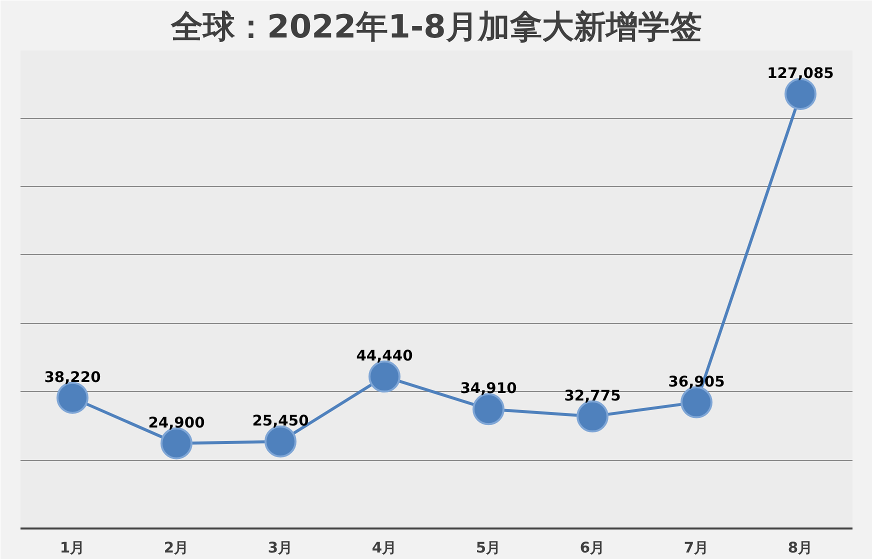 Image resolution: width=872 pixels, height=559 pixels. I want to click on x-tick-label: 7月, so click(697, 548).